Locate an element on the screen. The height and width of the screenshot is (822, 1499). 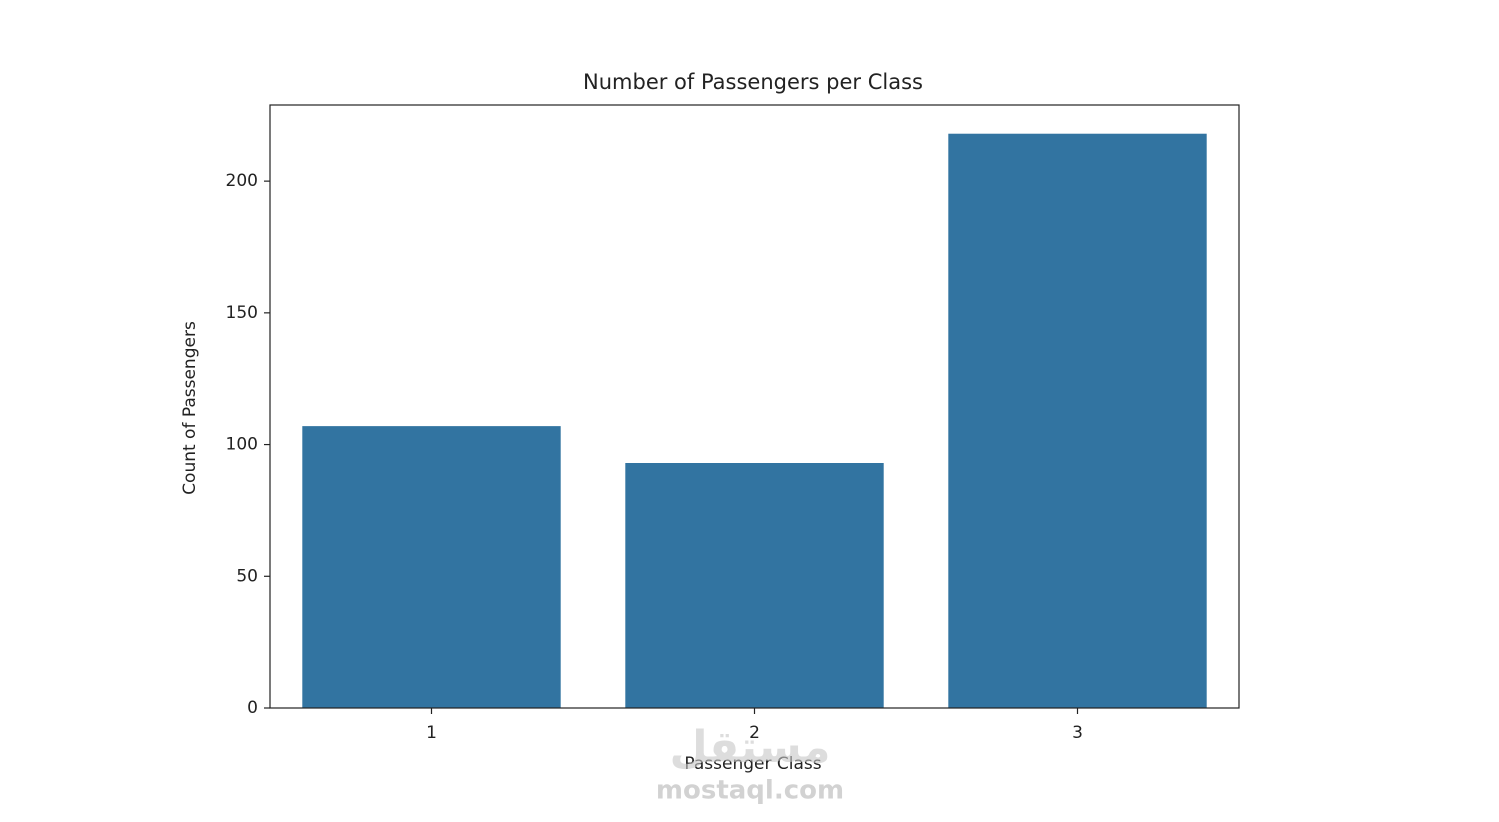
x-axis-label: Passenger Class is located at coordinates (752, 764).